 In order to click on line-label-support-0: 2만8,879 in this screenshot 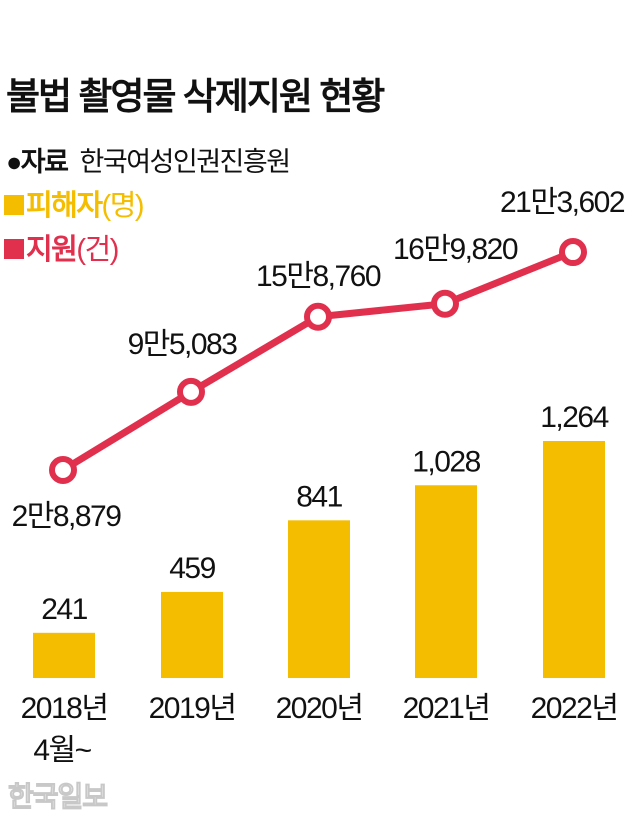, I will do `click(67, 516)`.